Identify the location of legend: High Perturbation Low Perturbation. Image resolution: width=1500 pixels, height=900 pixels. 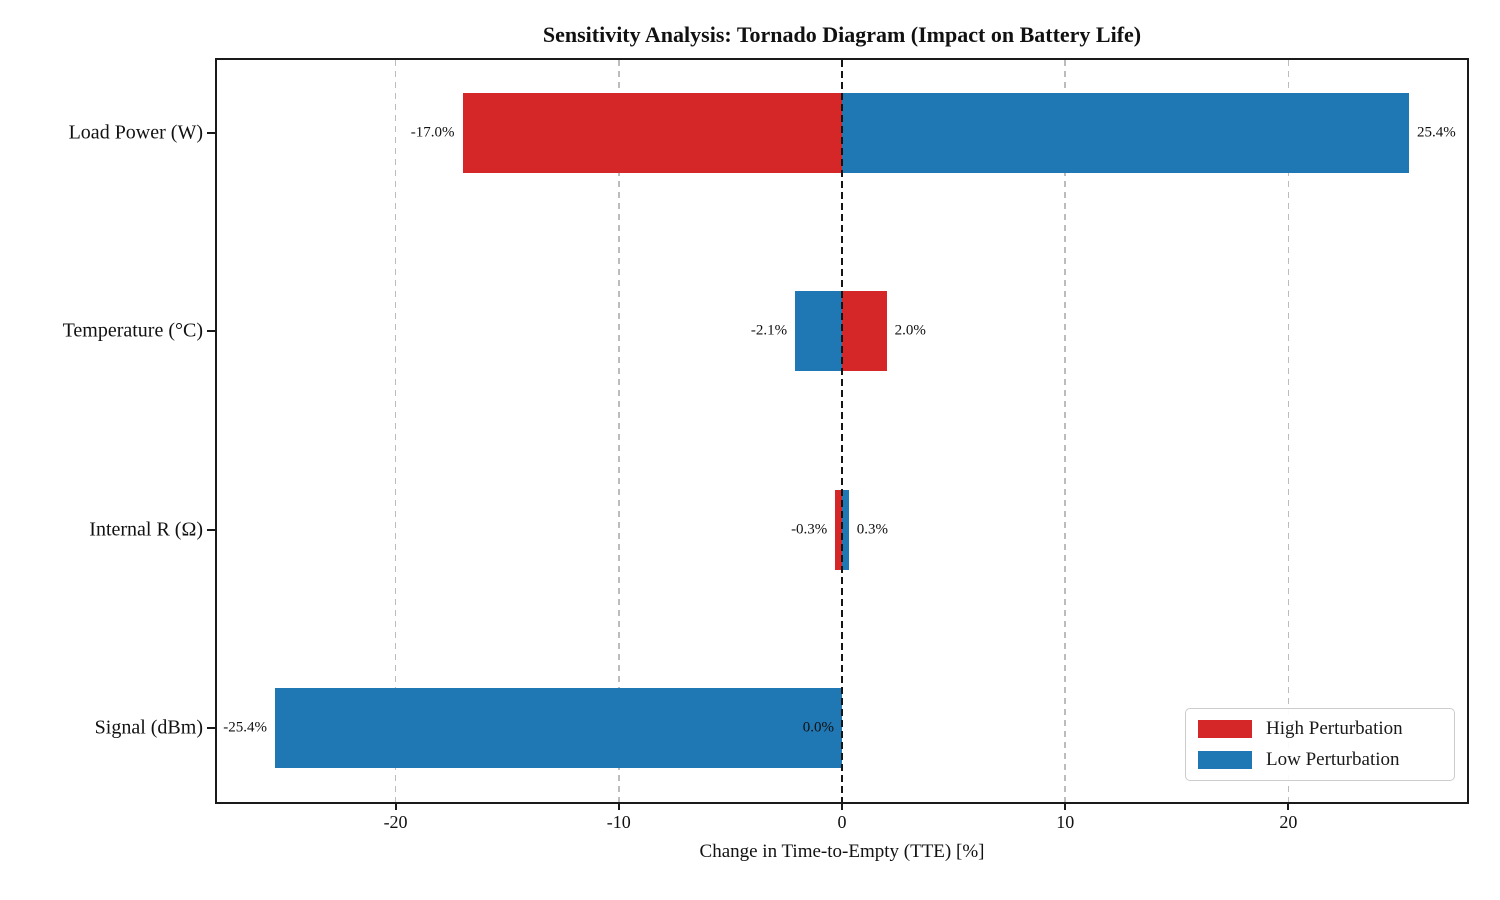
(1320, 744).